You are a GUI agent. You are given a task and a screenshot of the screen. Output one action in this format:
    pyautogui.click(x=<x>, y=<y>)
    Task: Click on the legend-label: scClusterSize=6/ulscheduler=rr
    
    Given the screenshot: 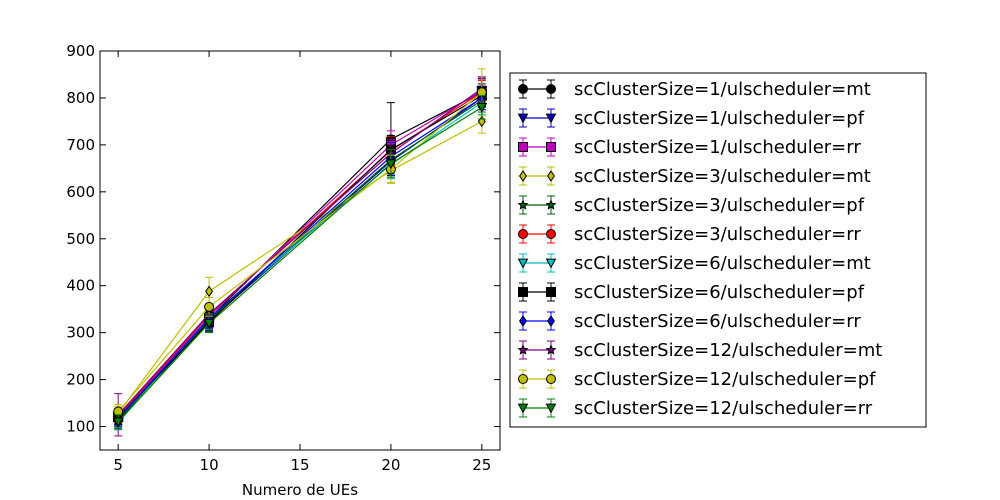 What is the action you would take?
    pyautogui.click(x=717, y=321)
    